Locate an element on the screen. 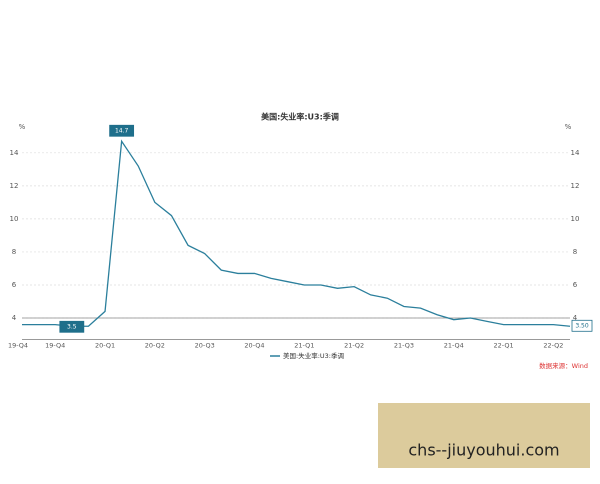 The height and width of the screenshot is (484, 600). legend-label: 美国:失业率:U3:季调 is located at coordinates (313, 355).